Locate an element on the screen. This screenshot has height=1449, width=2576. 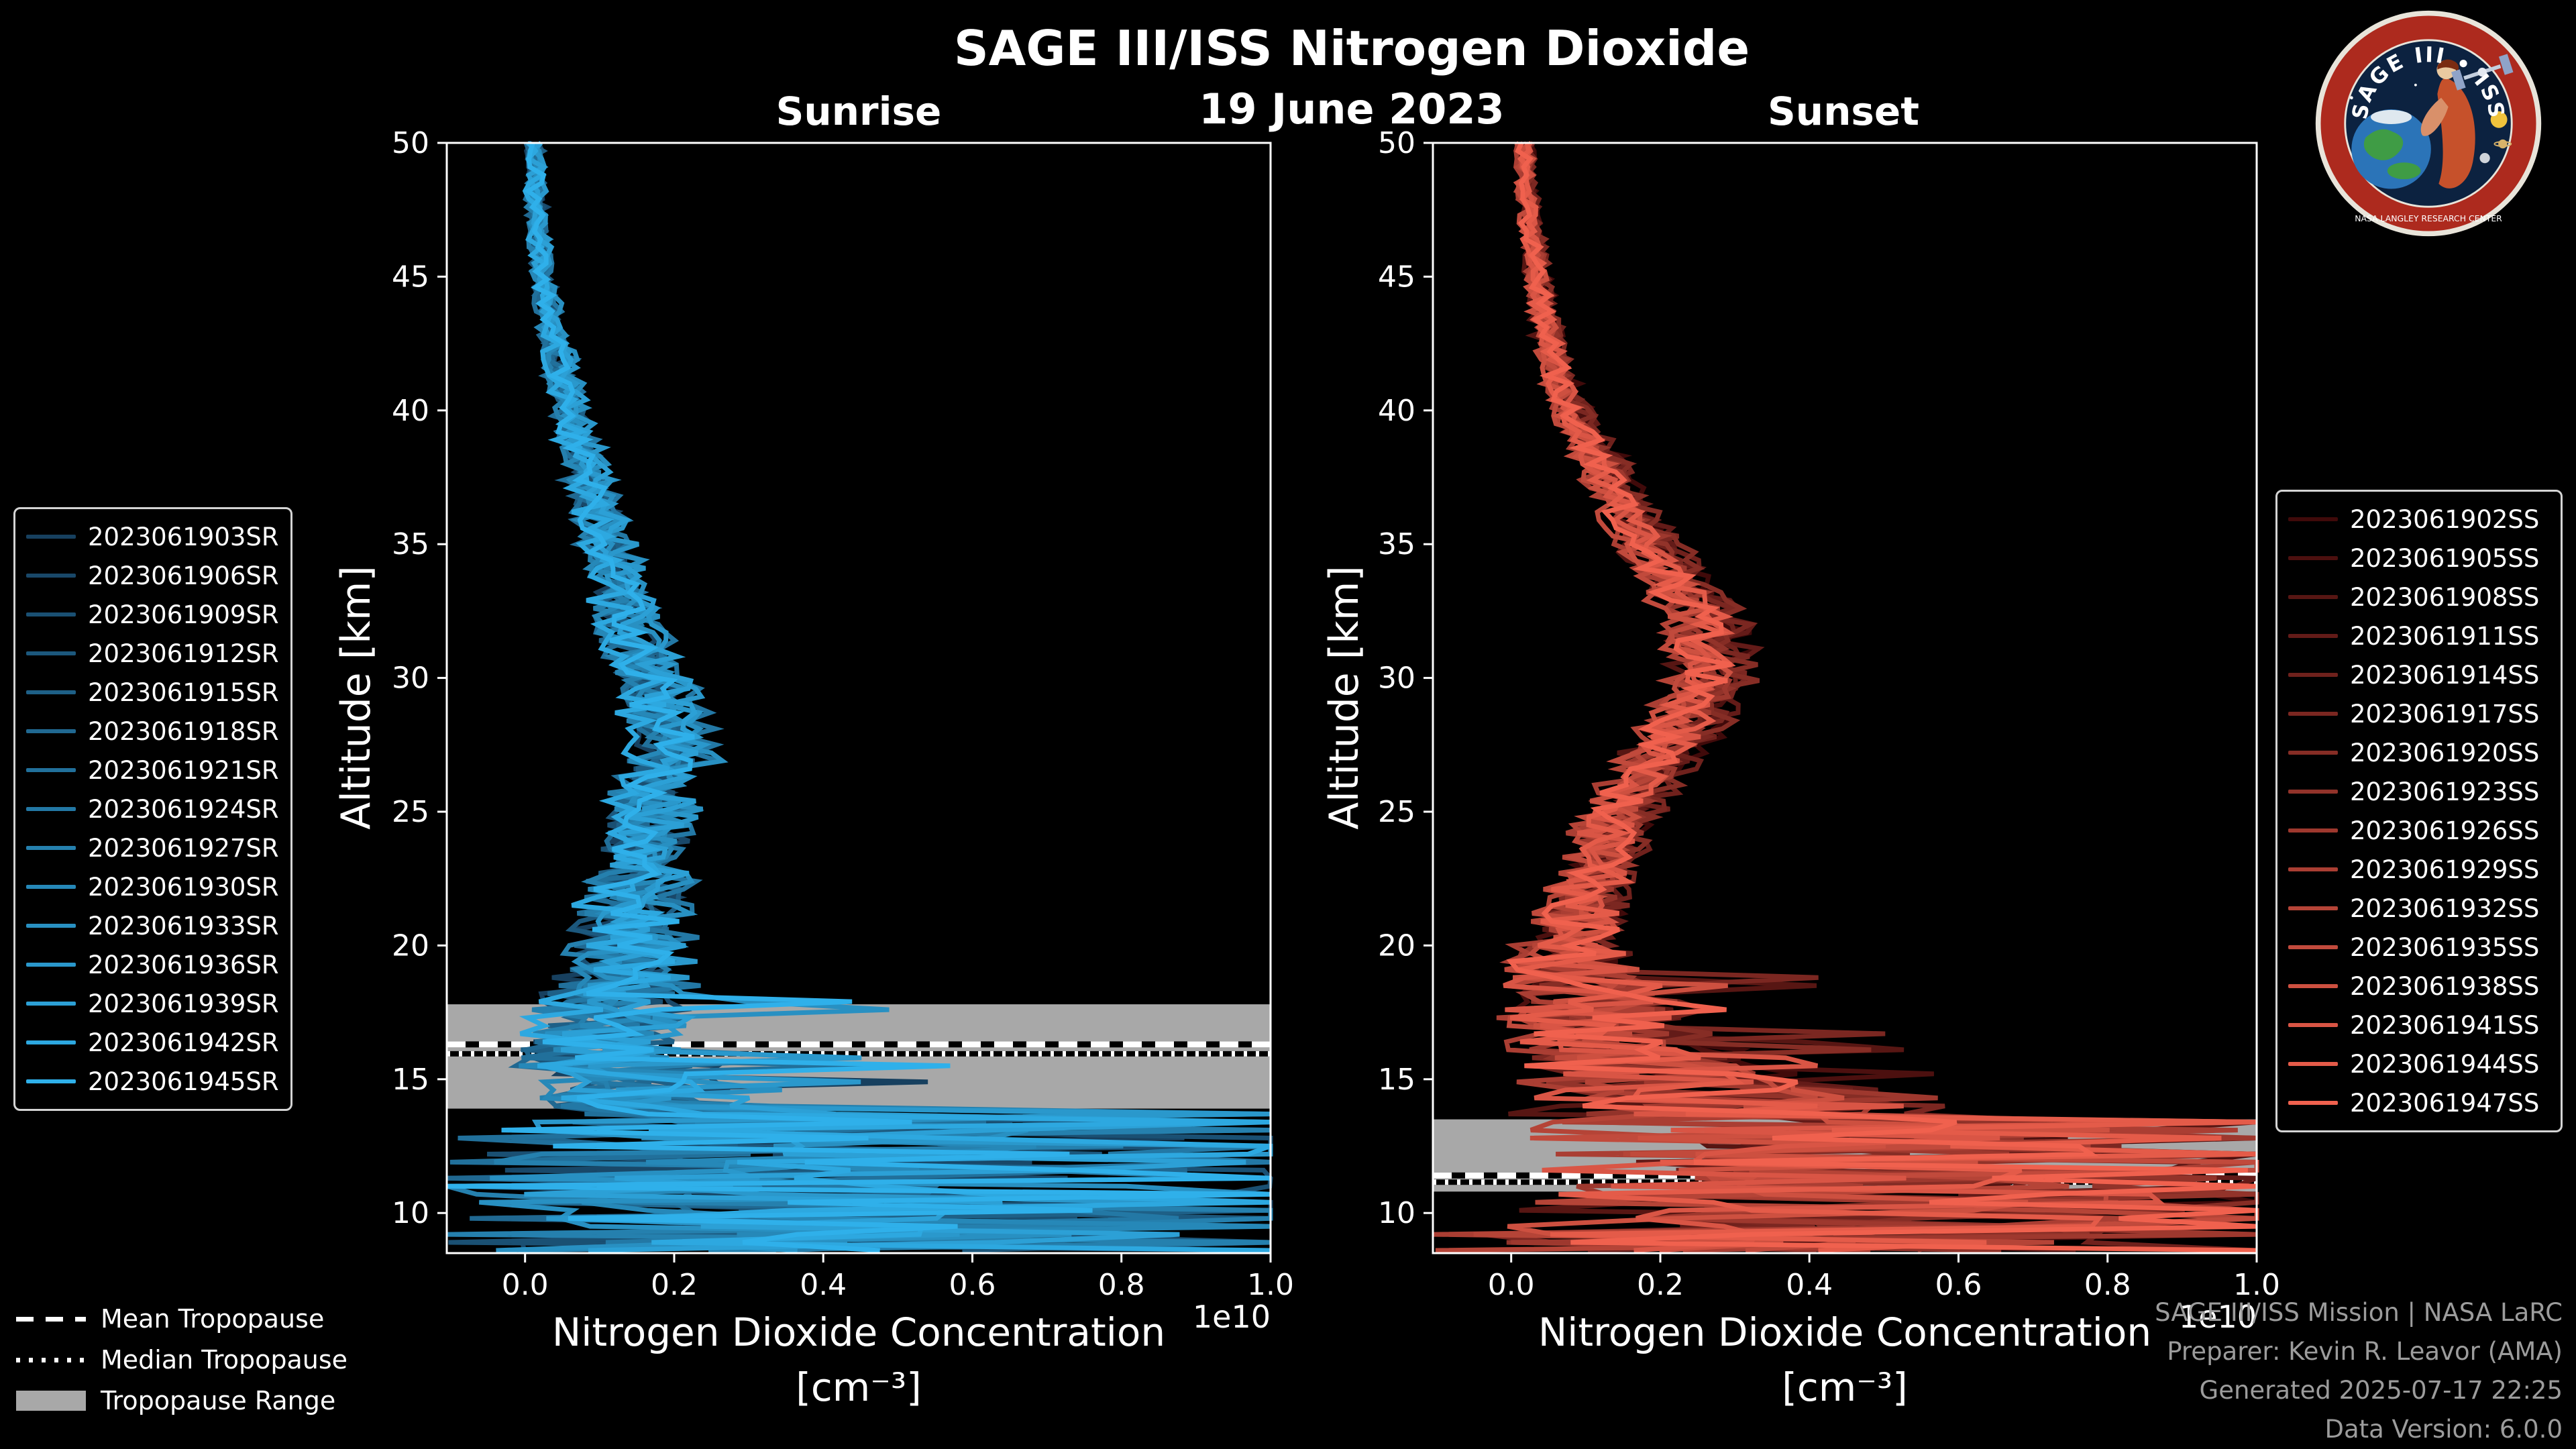
y-tick-label: 10 is located at coordinates (1396, 1213).